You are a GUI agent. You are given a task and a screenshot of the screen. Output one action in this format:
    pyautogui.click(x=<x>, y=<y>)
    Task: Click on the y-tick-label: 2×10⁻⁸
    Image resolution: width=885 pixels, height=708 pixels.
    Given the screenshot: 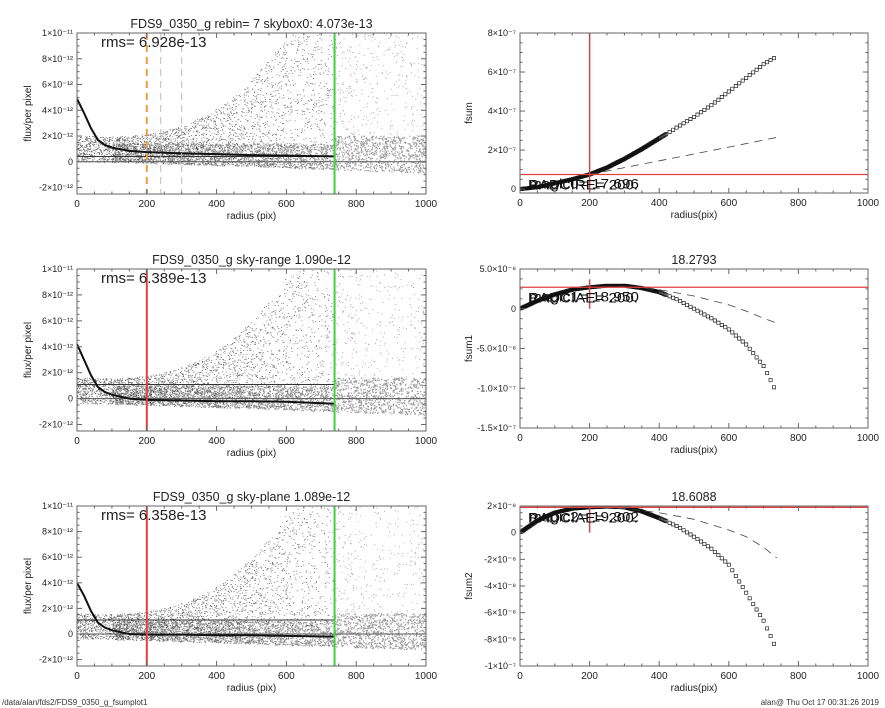 What is the action you would take?
    pyautogui.click(x=501, y=506)
    